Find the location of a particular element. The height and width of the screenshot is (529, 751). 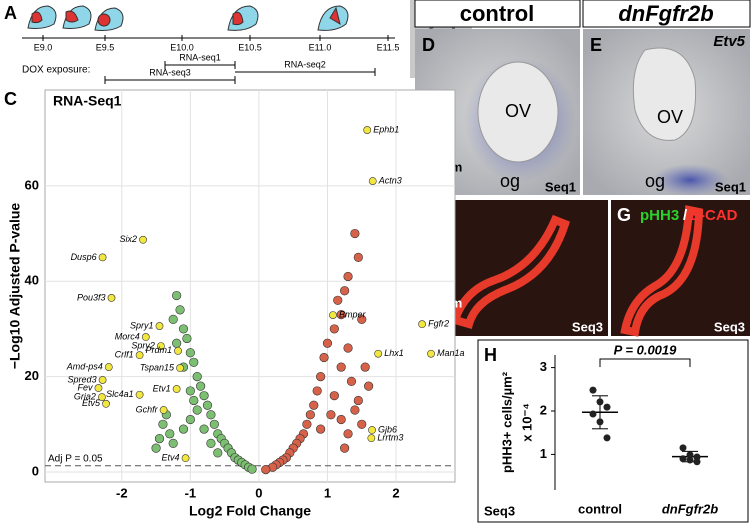

timeline-label: E10.0 is located at coordinates (182, 47).